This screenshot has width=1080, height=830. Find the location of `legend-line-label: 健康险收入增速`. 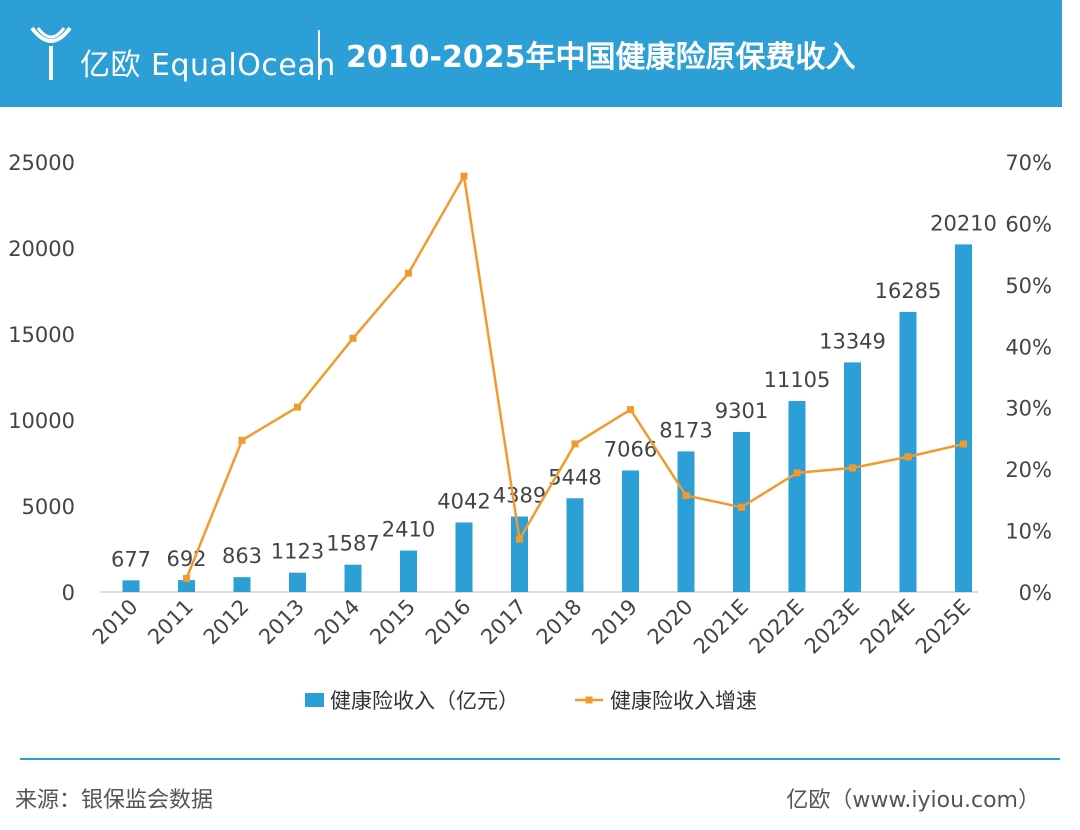

legend-line-label: 健康险收入增速 is located at coordinates (683, 701).